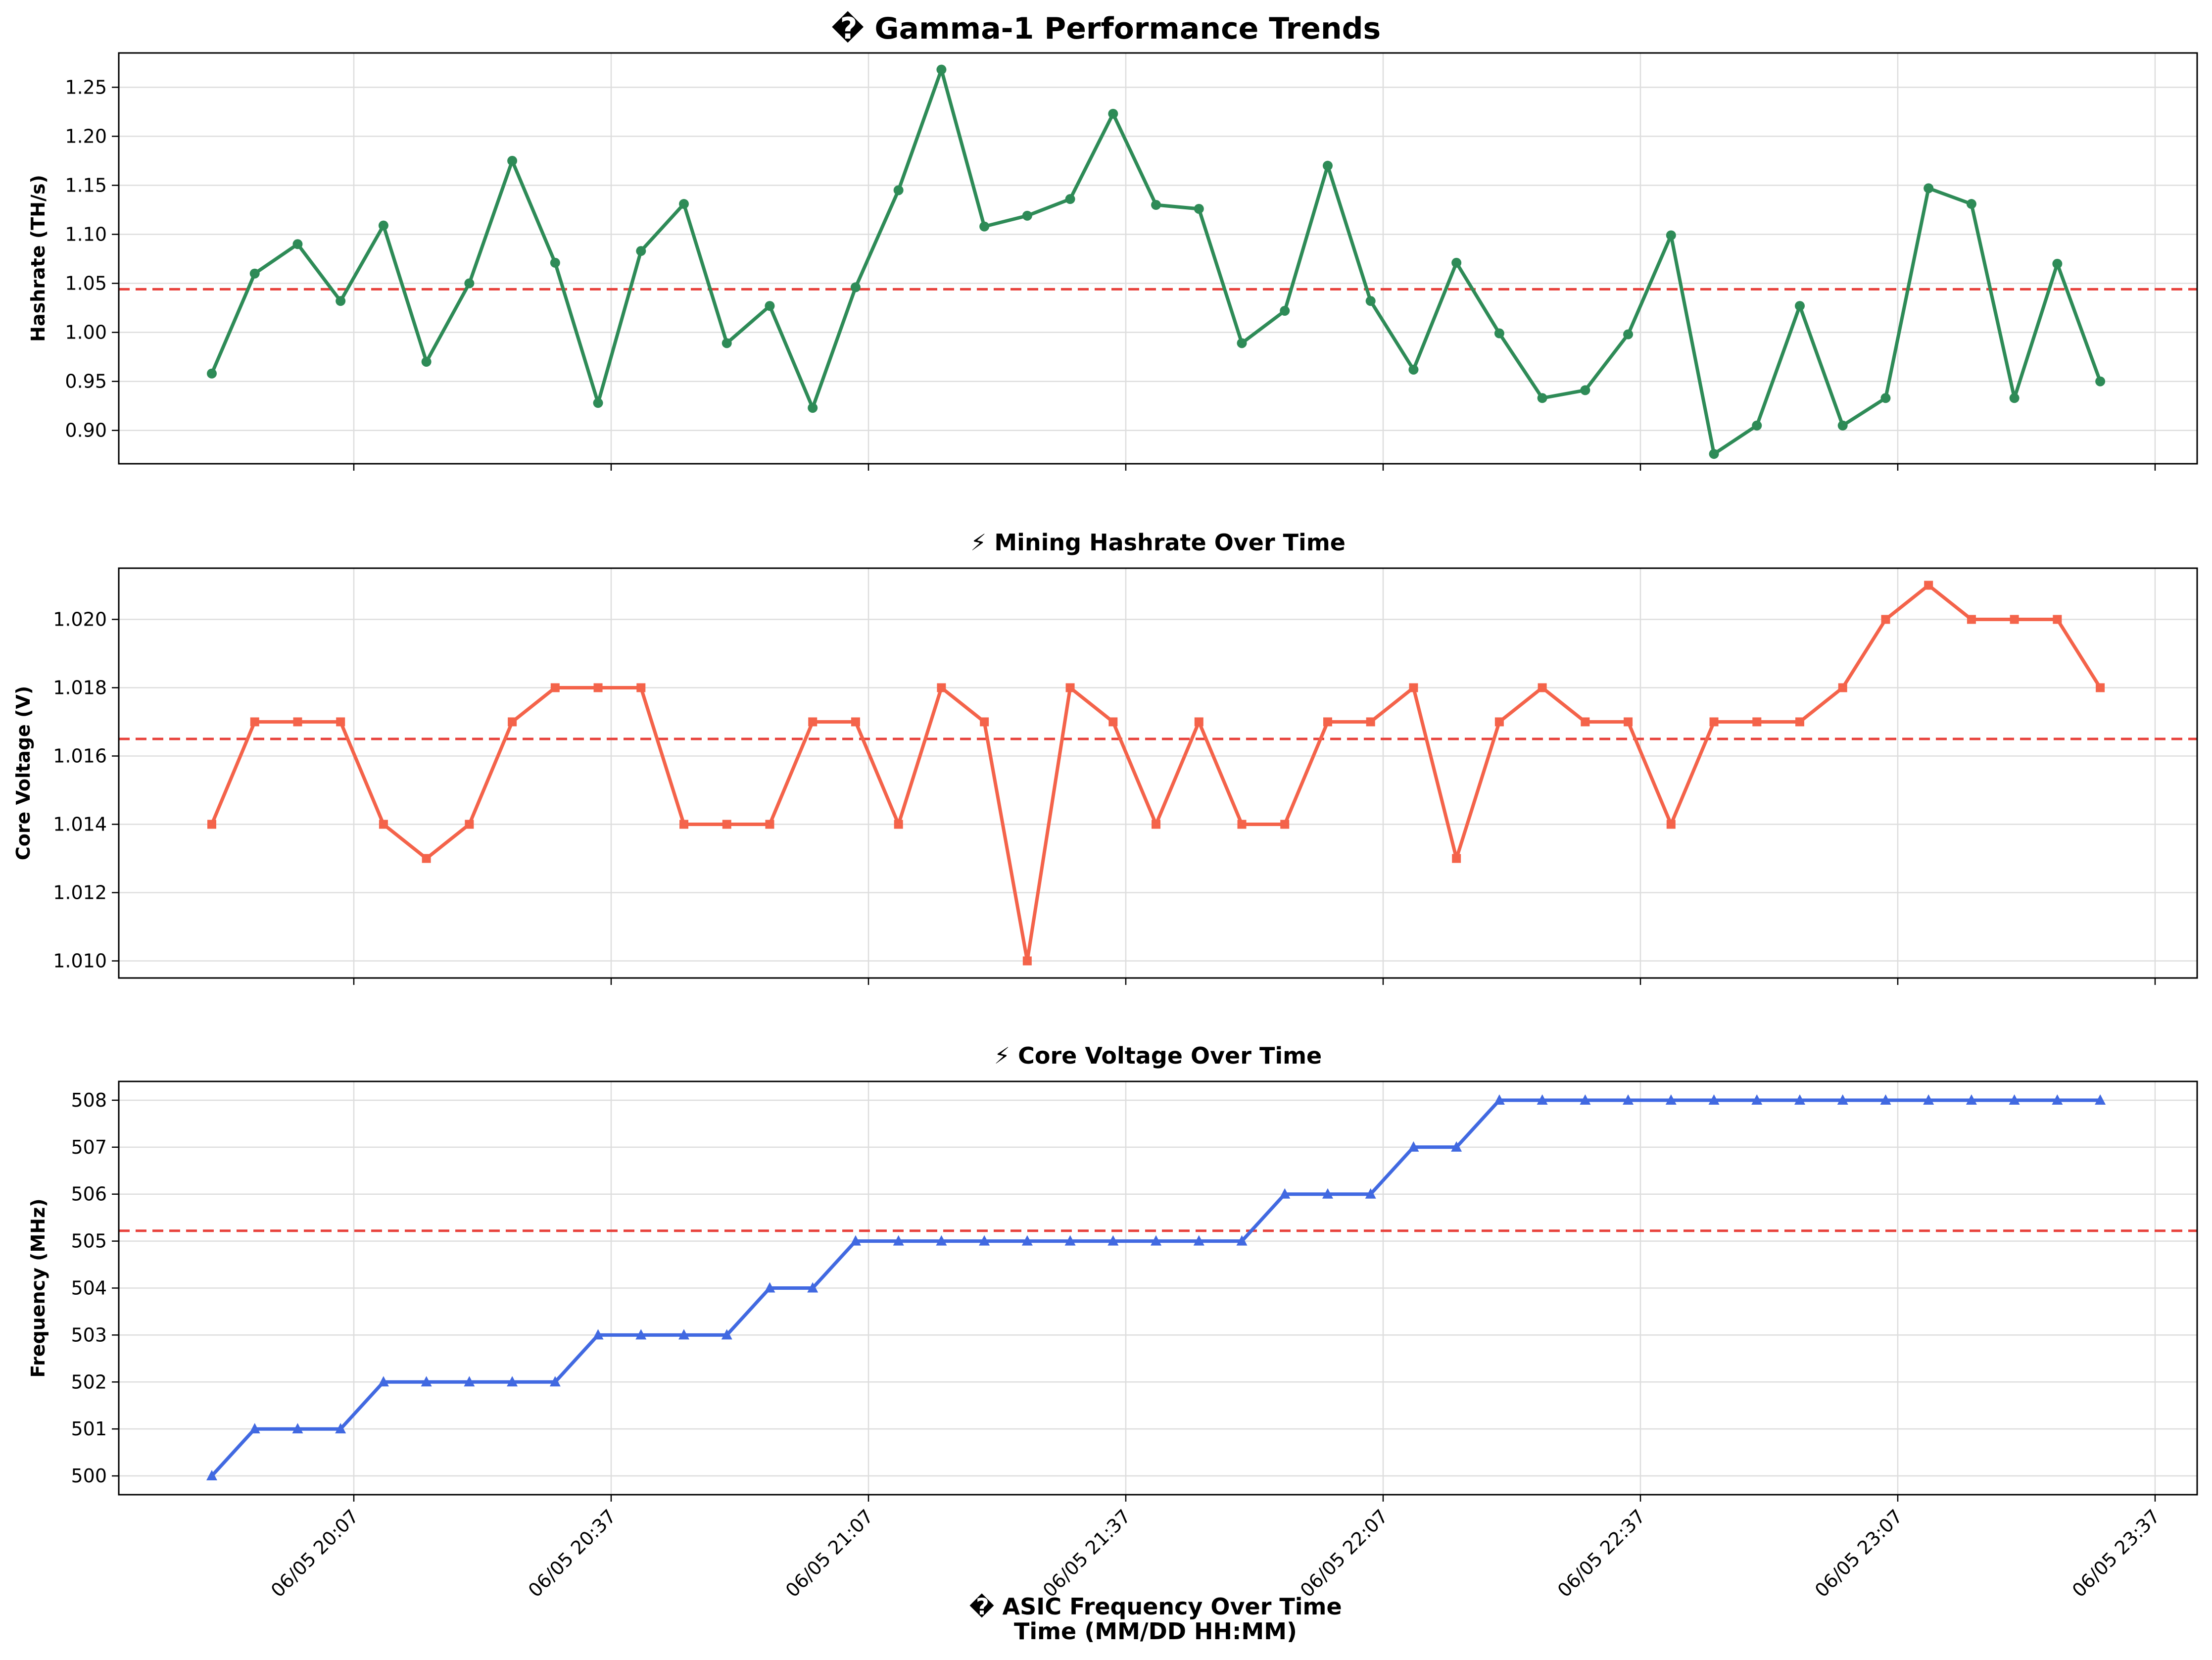  I want to click on x-tick-label: 06/05 22:07, so click(1344, 1553).